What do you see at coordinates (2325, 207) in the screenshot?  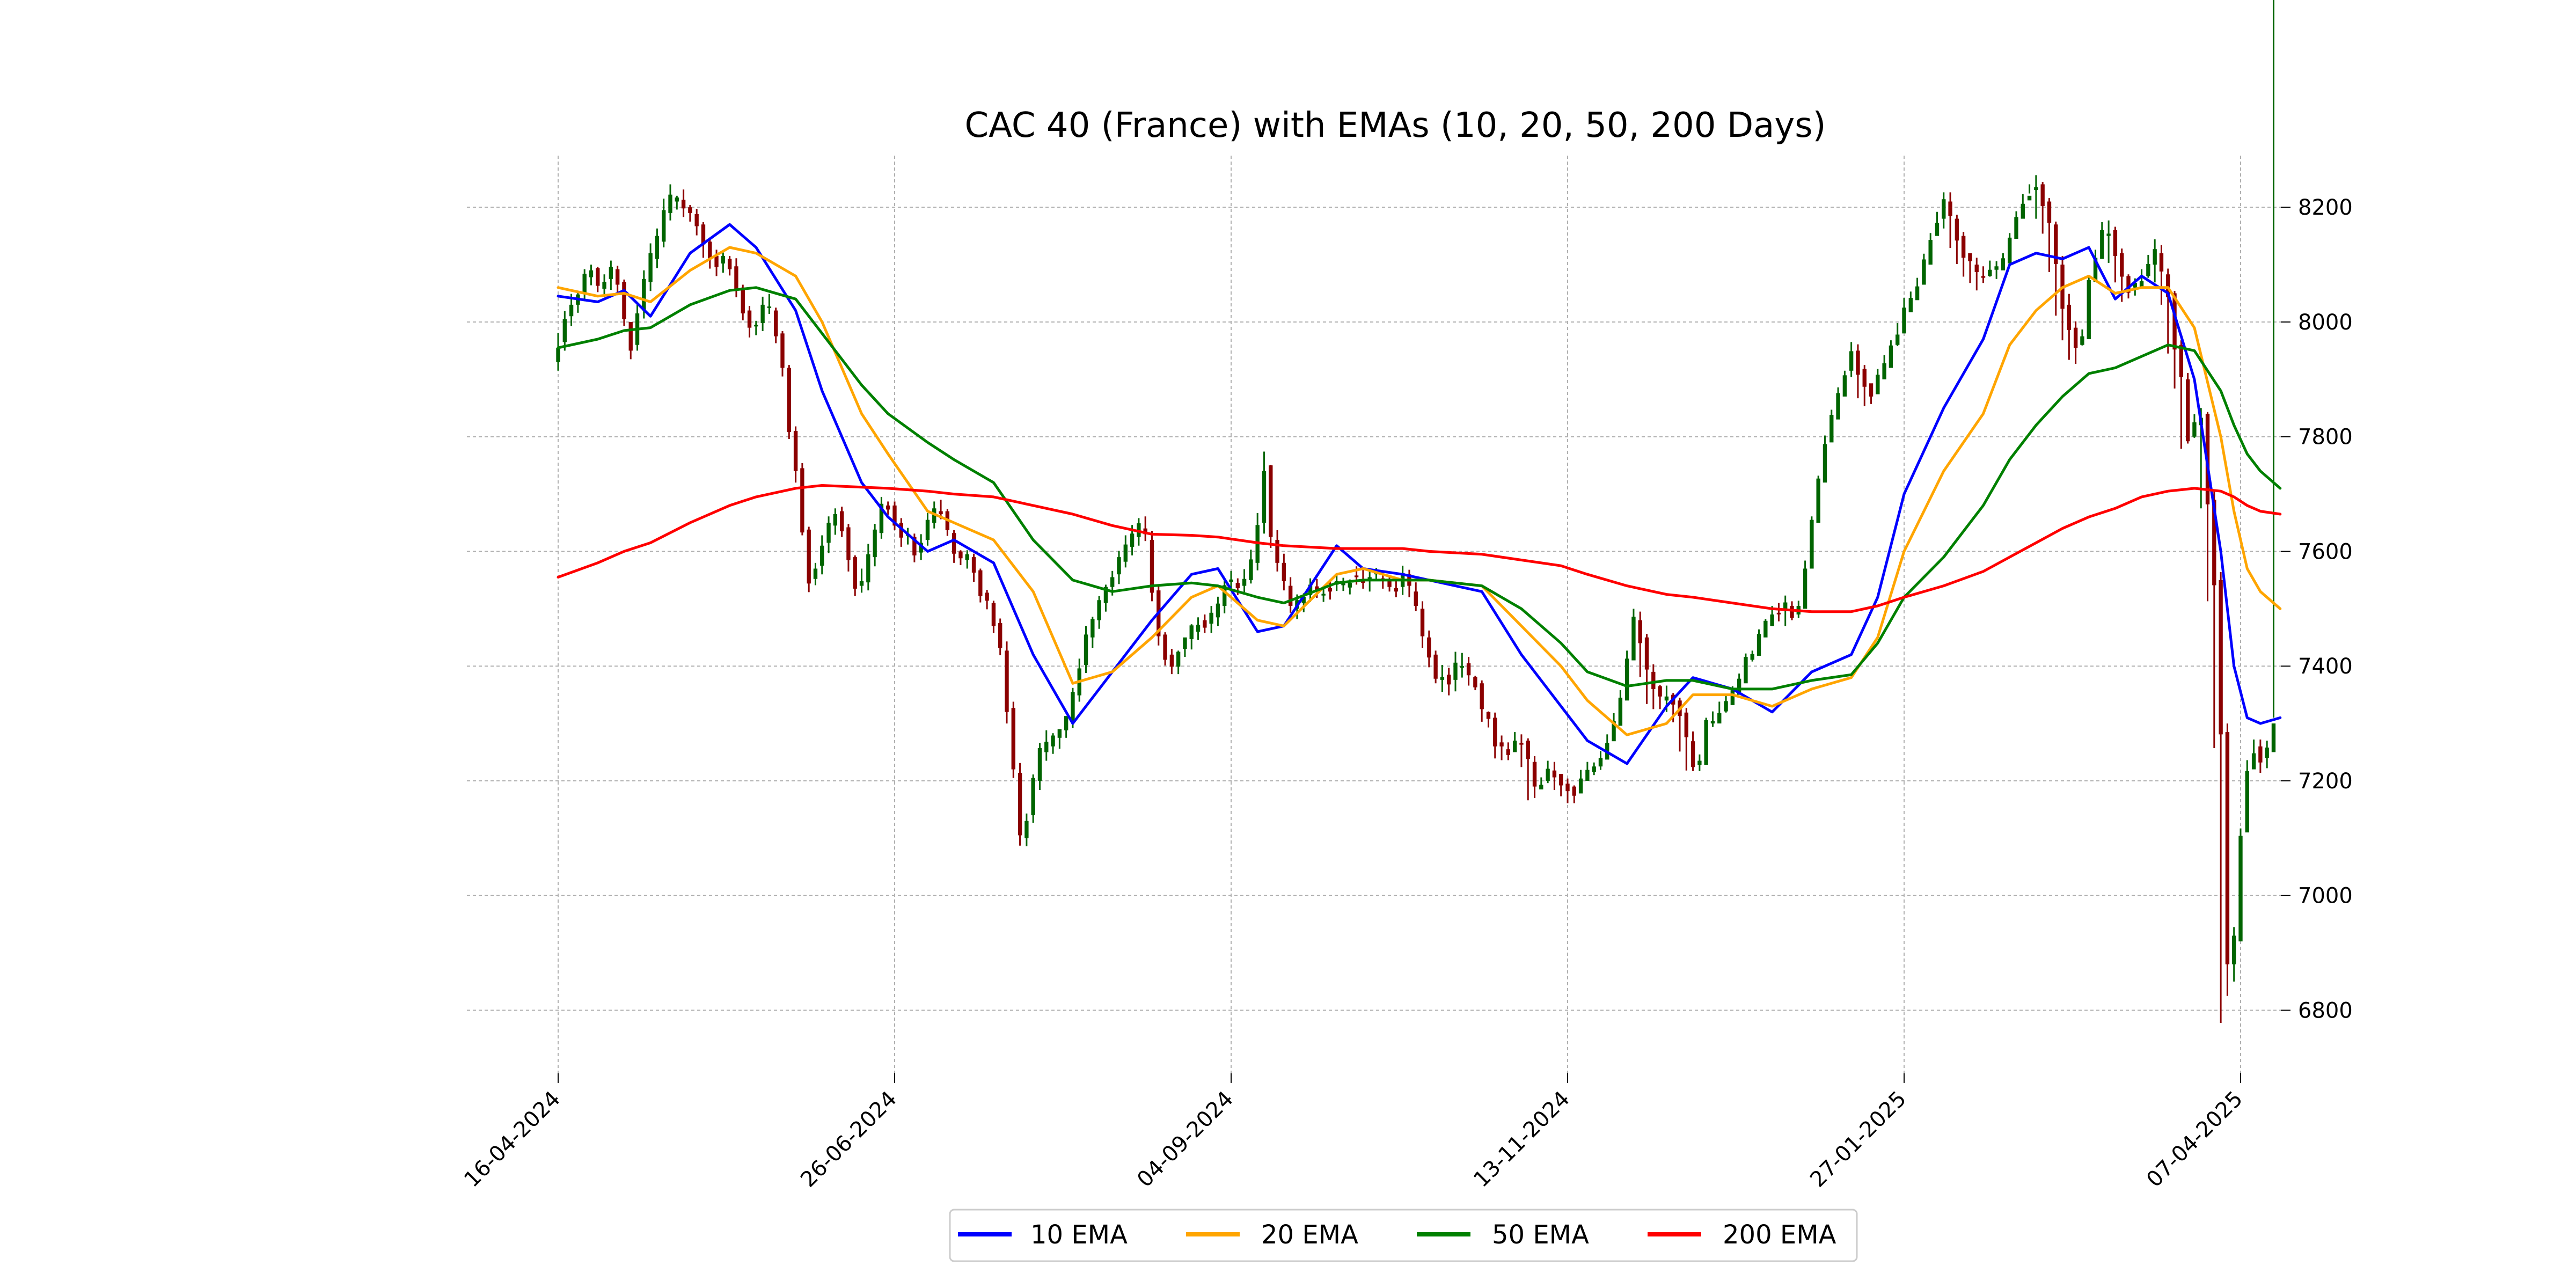 I see `y-tick-label: 8200` at bounding box center [2325, 207].